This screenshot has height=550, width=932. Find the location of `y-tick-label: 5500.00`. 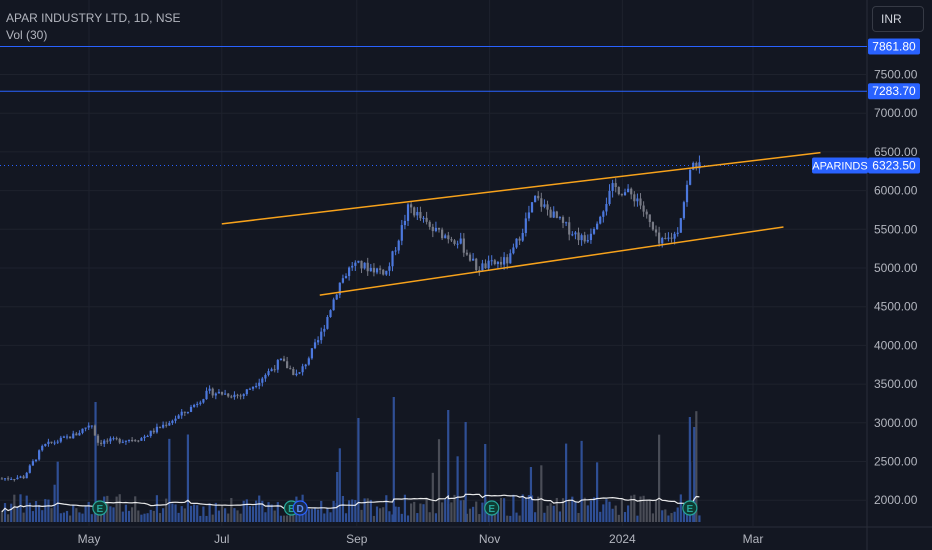

y-tick-label: 5500.00 is located at coordinates (896, 229).